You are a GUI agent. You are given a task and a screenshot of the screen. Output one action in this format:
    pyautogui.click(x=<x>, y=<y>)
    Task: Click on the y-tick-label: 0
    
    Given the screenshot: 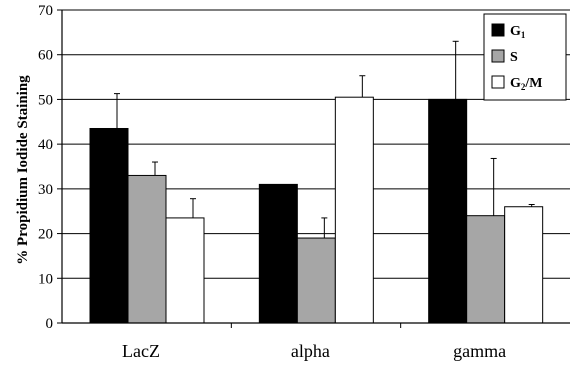 What is the action you would take?
    pyautogui.click(x=50, y=324)
    